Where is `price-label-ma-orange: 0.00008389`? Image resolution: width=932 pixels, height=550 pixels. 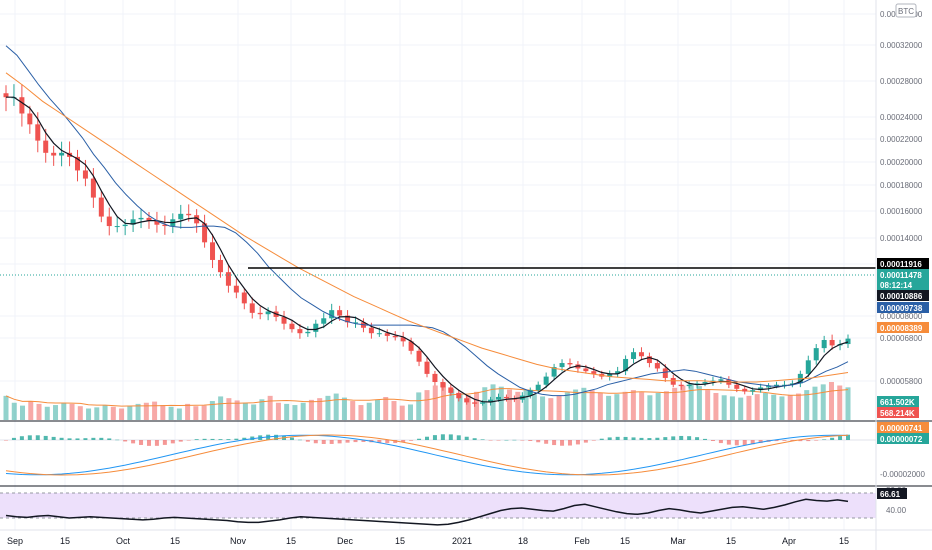
price-label-ma-orange: 0.00008389 is located at coordinates (903, 327).